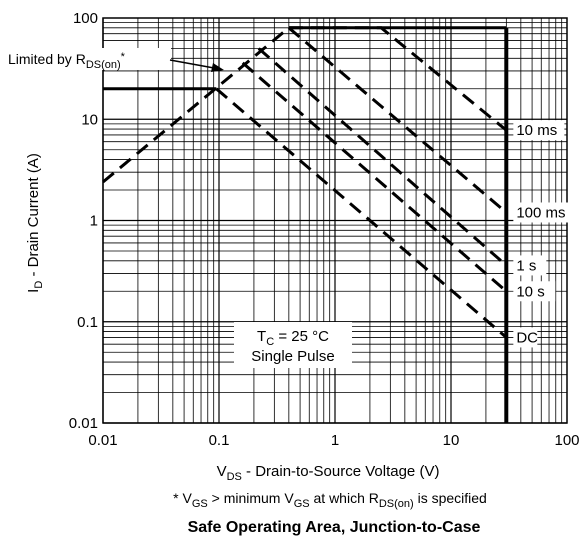 The image size is (580, 546). Describe the element at coordinates (87, 322) in the screenshot. I see `y-tick-label: 0.1` at that location.